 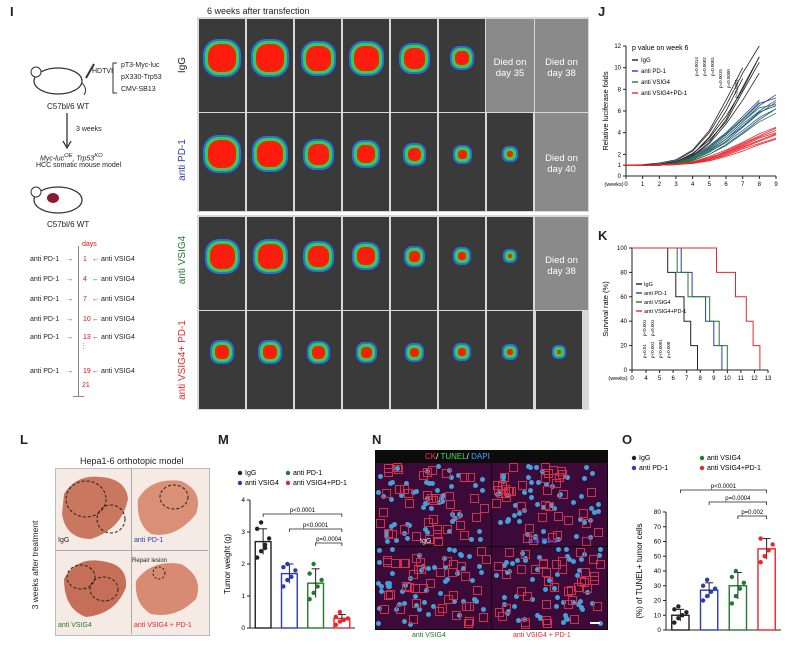 What do you see at coordinates (561, 65) in the screenshot?
I see `died-note-1: Died on day 38` at bounding box center [561, 65].